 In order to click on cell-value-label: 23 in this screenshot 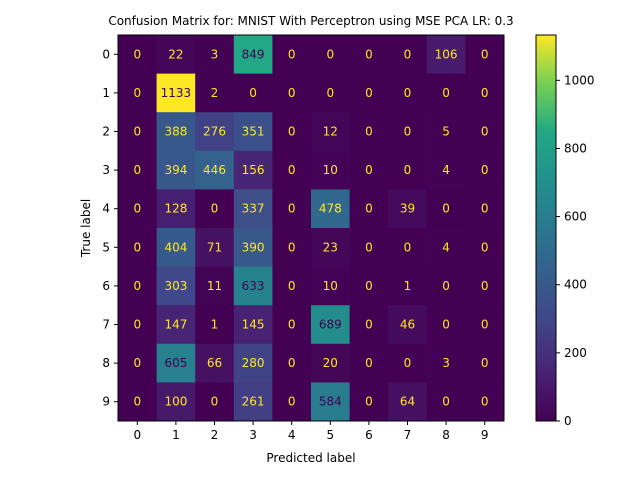, I will do `click(330, 247)`.